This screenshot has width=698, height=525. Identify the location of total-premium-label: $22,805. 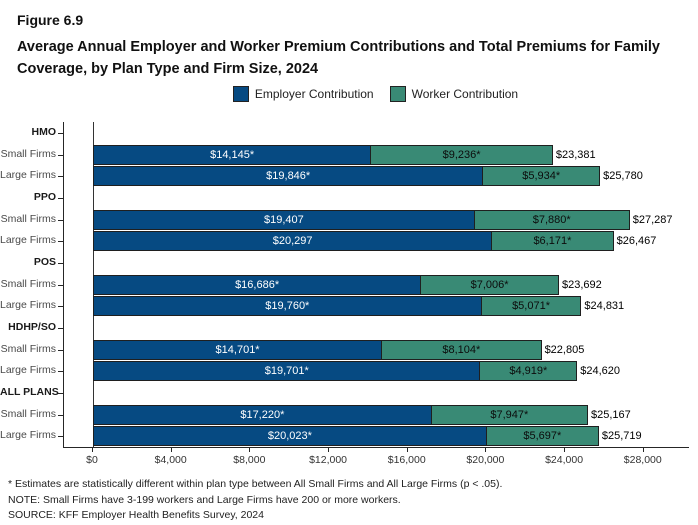
(564, 349).